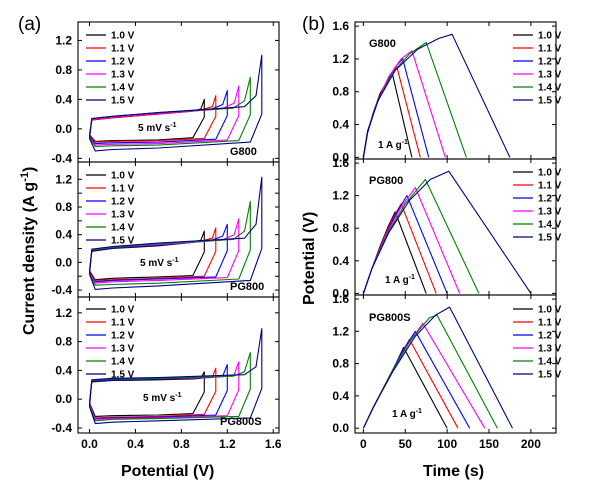 The image size is (600, 492). What do you see at coordinates (29, 24) in the screenshot?
I see `panel-a-letter: (a)` at bounding box center [29, 24].